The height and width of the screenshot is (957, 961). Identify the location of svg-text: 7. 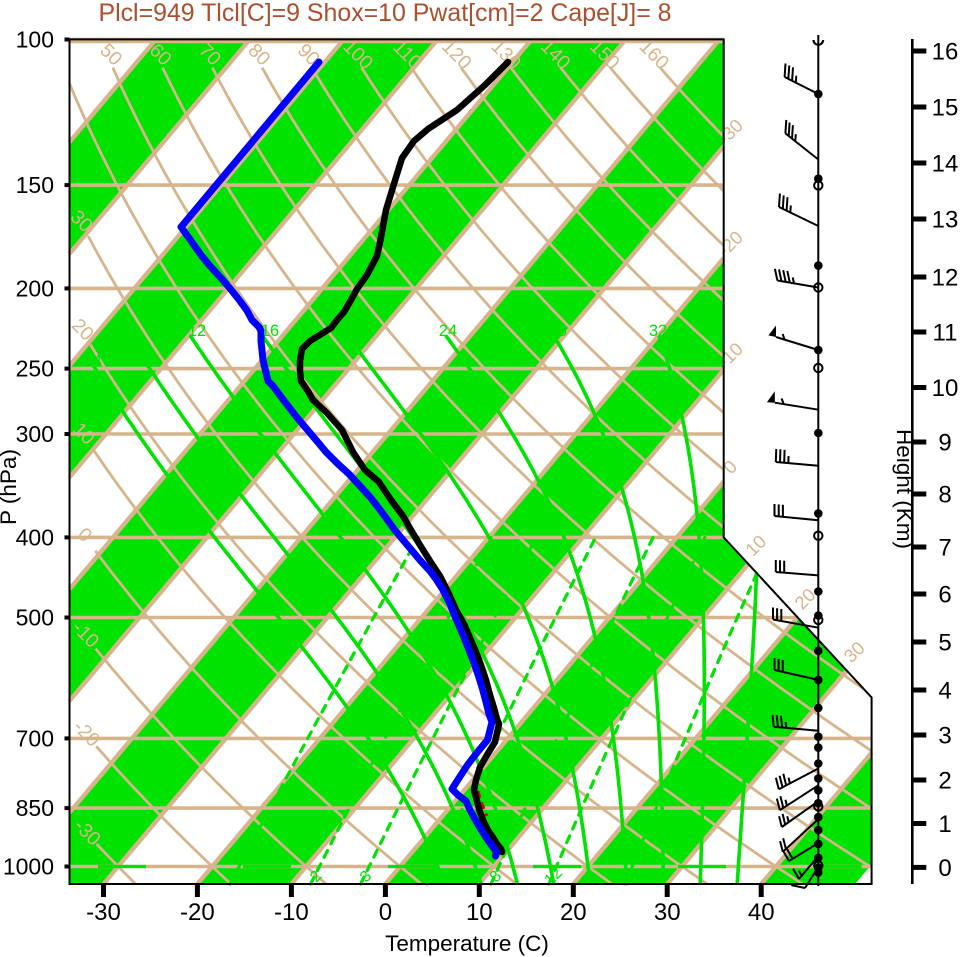
(944, 548).